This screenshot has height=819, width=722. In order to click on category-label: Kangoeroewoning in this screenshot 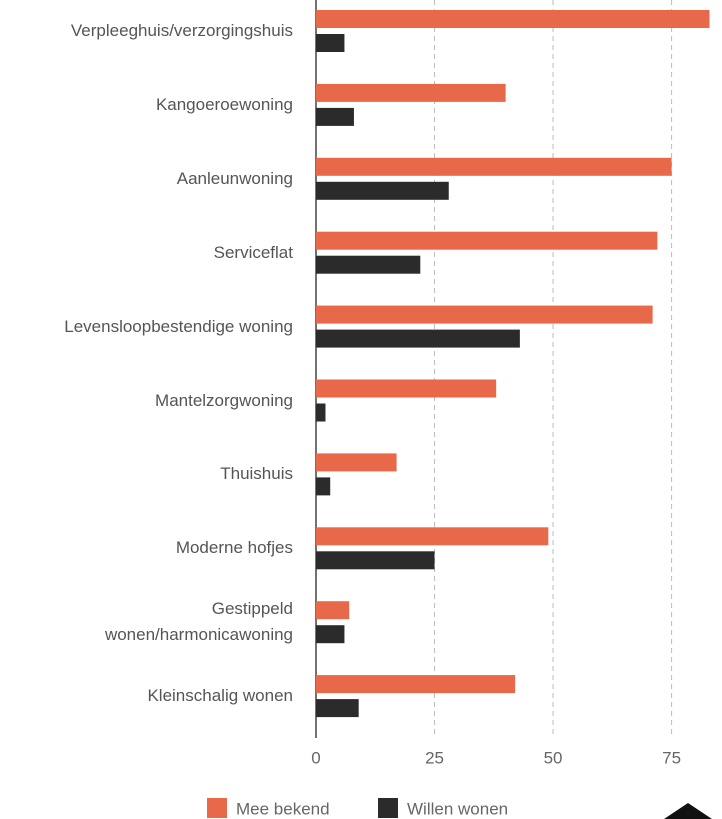, I will do `click(224, 104)`.